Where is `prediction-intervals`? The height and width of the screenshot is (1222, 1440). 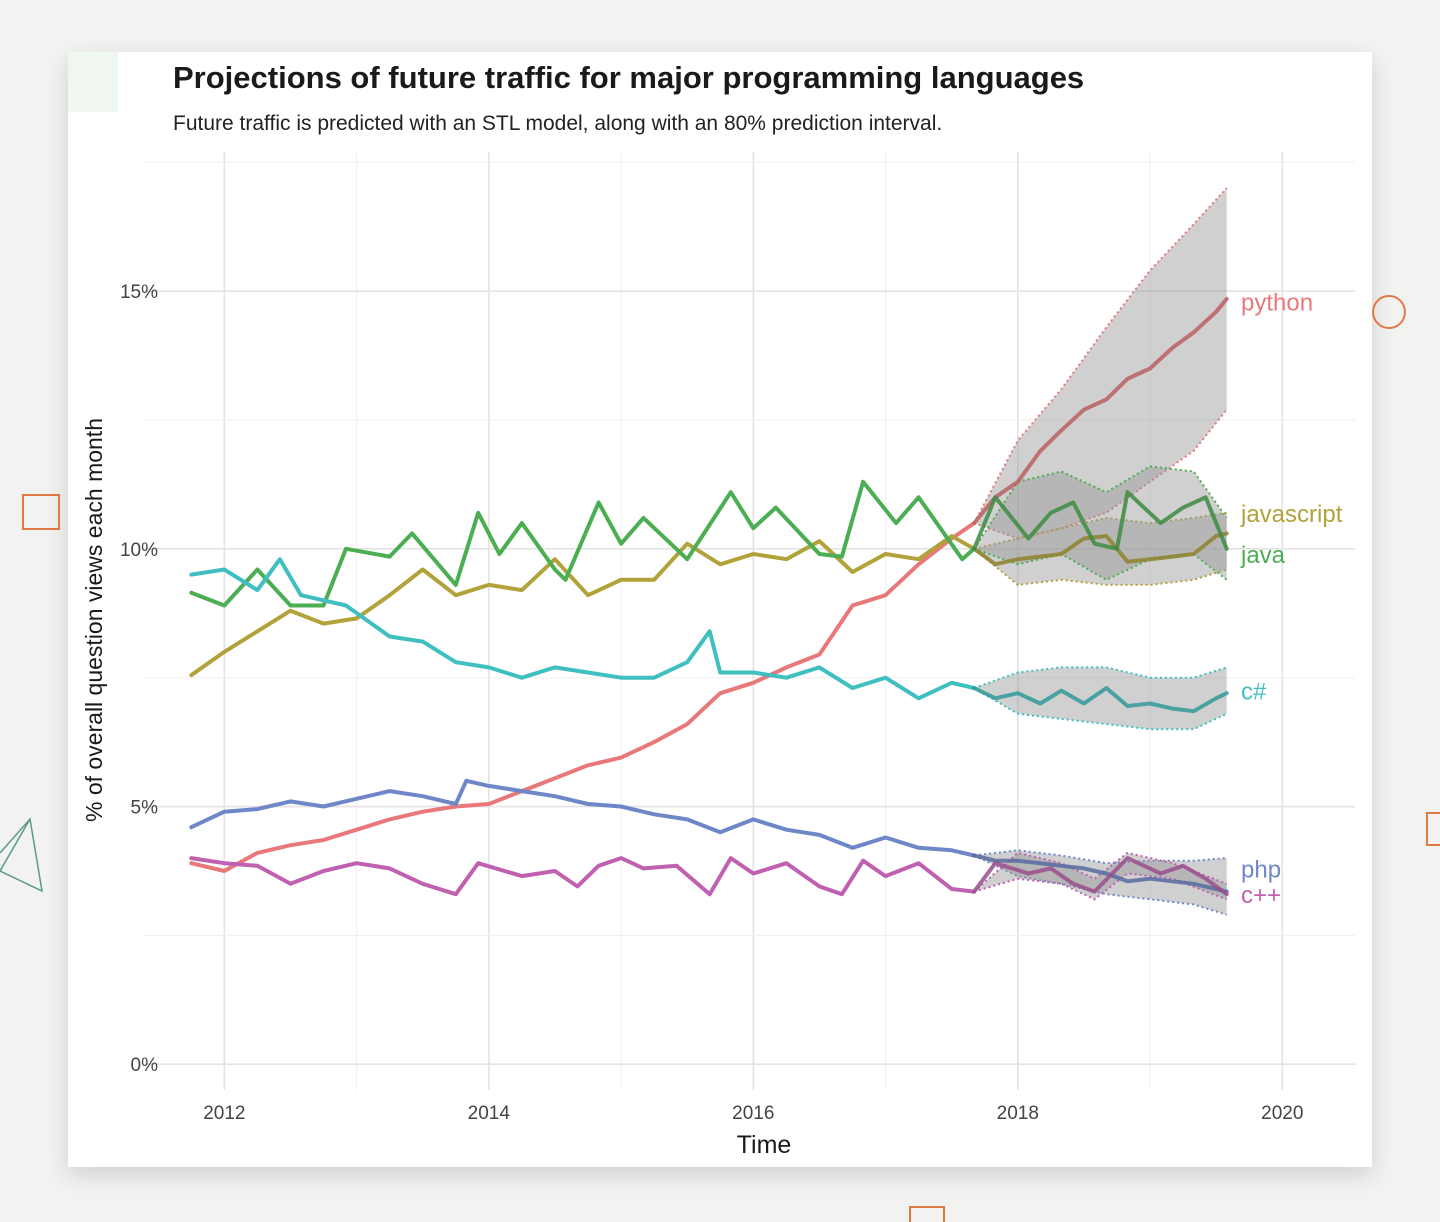 prediction-intervals is located at coordinates (1100, 551).